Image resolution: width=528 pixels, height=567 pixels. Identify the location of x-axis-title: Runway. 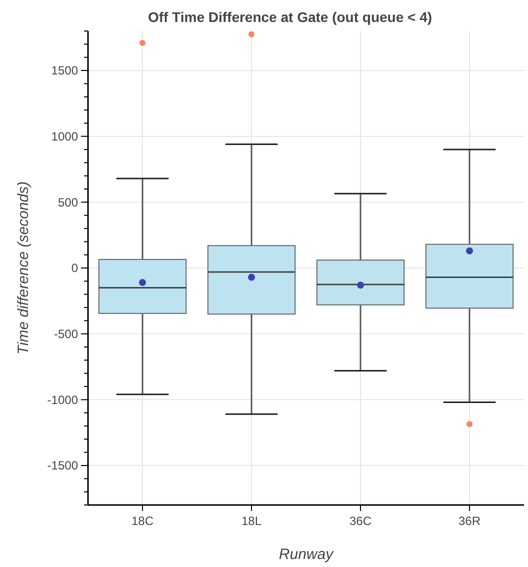
(306, 554).